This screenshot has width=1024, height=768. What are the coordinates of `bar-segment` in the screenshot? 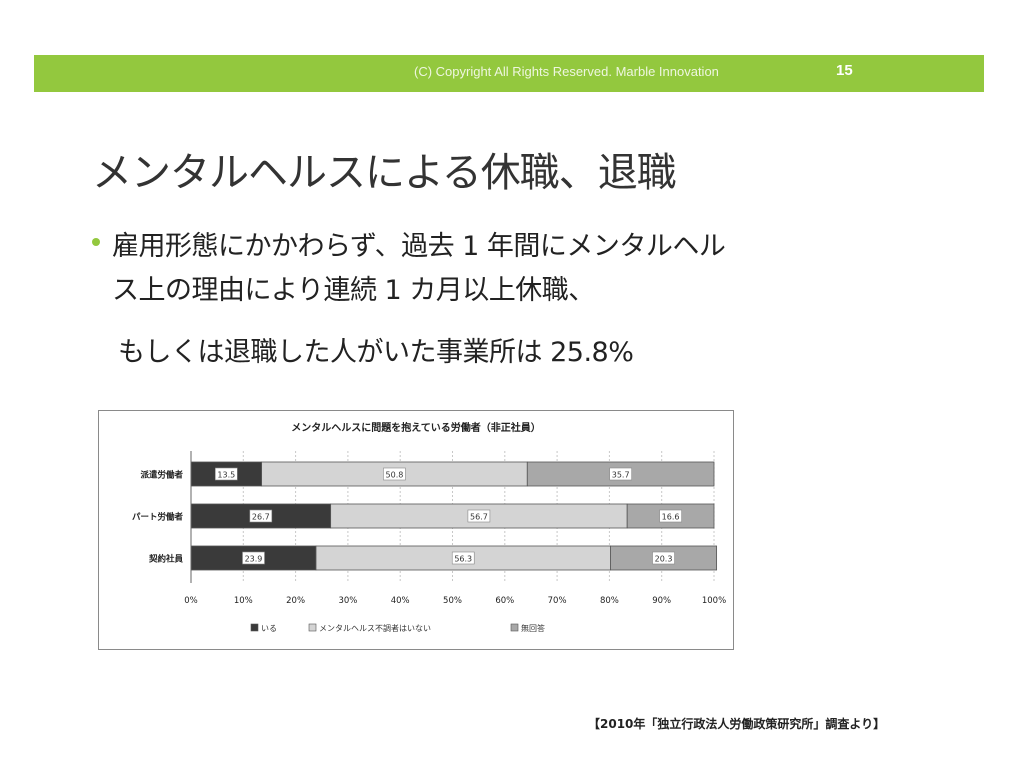 It's located at (463, 558).